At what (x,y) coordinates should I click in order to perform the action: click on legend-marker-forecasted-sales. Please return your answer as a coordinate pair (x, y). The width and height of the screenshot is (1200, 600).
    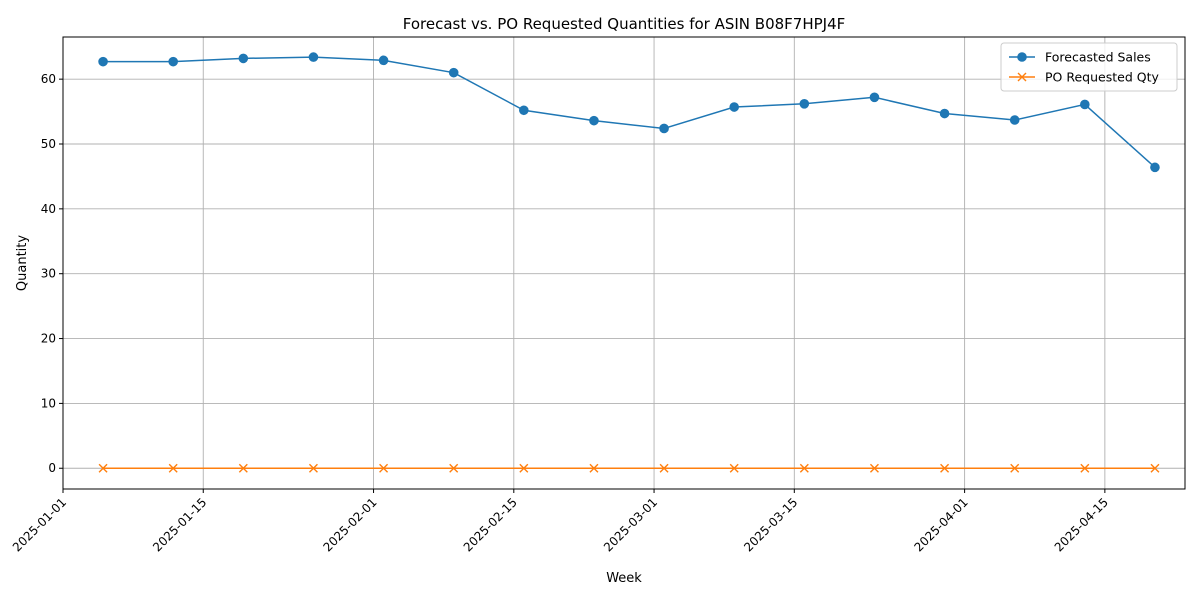
    Looking at the image, I should click on (1022, 57).